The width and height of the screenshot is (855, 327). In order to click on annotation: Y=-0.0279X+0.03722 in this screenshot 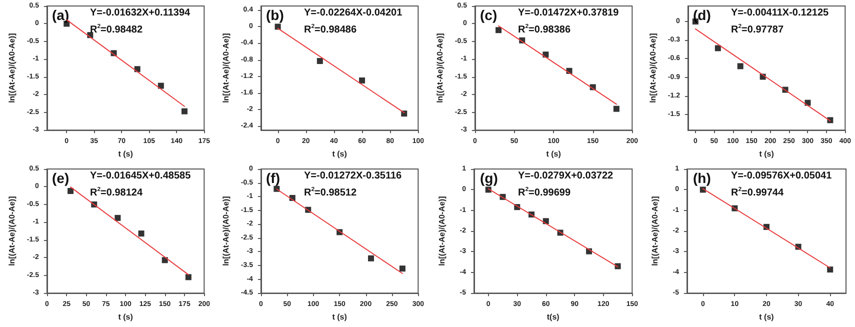, I will do `click(566, 176)`.